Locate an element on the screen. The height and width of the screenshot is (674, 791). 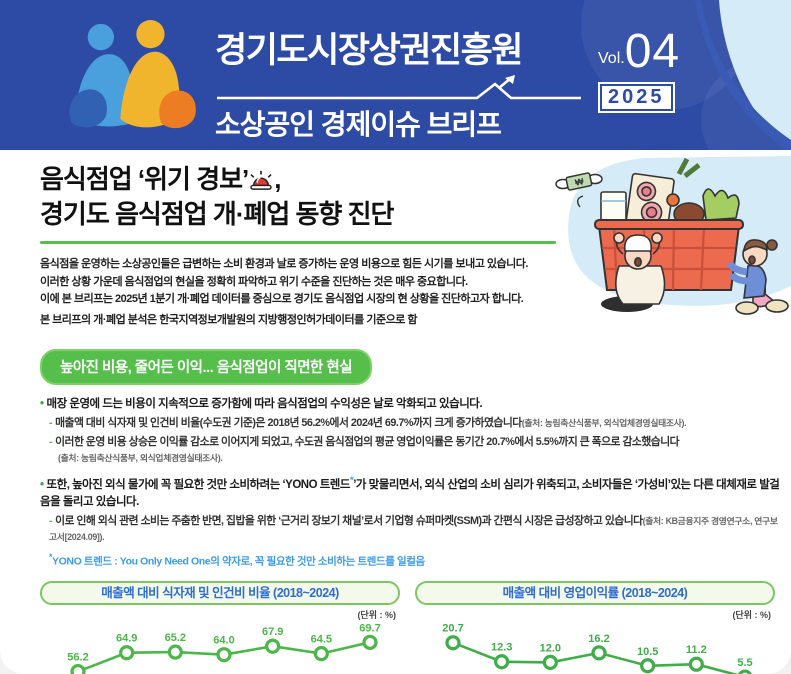
people-logo-icon is located at coordinates (132, 74).